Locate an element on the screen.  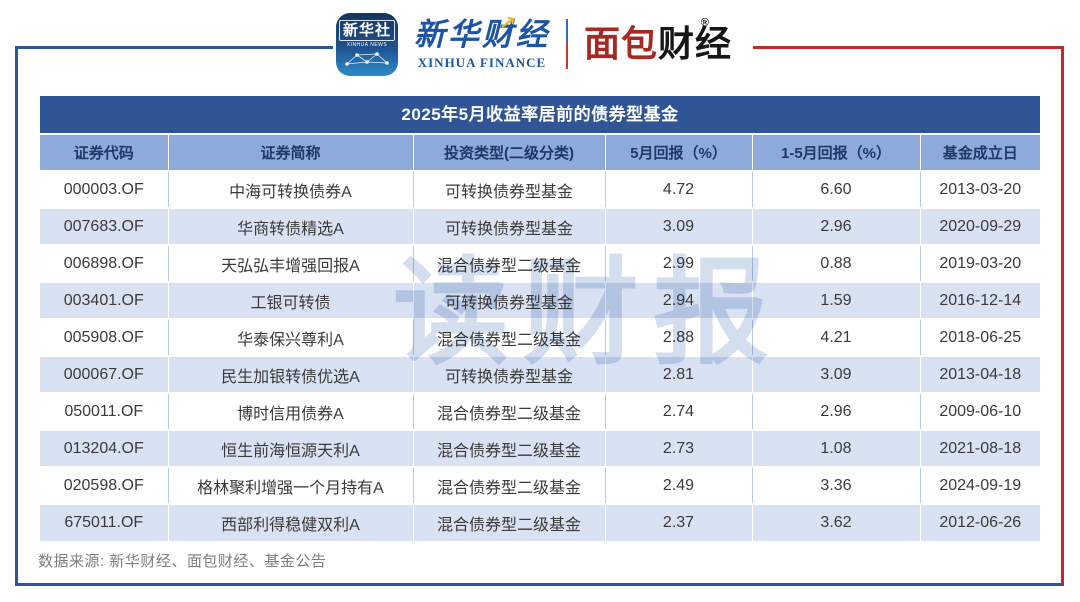
table-cell: 格林聚利增强一个月持有A is located at coordinates (291, 485).